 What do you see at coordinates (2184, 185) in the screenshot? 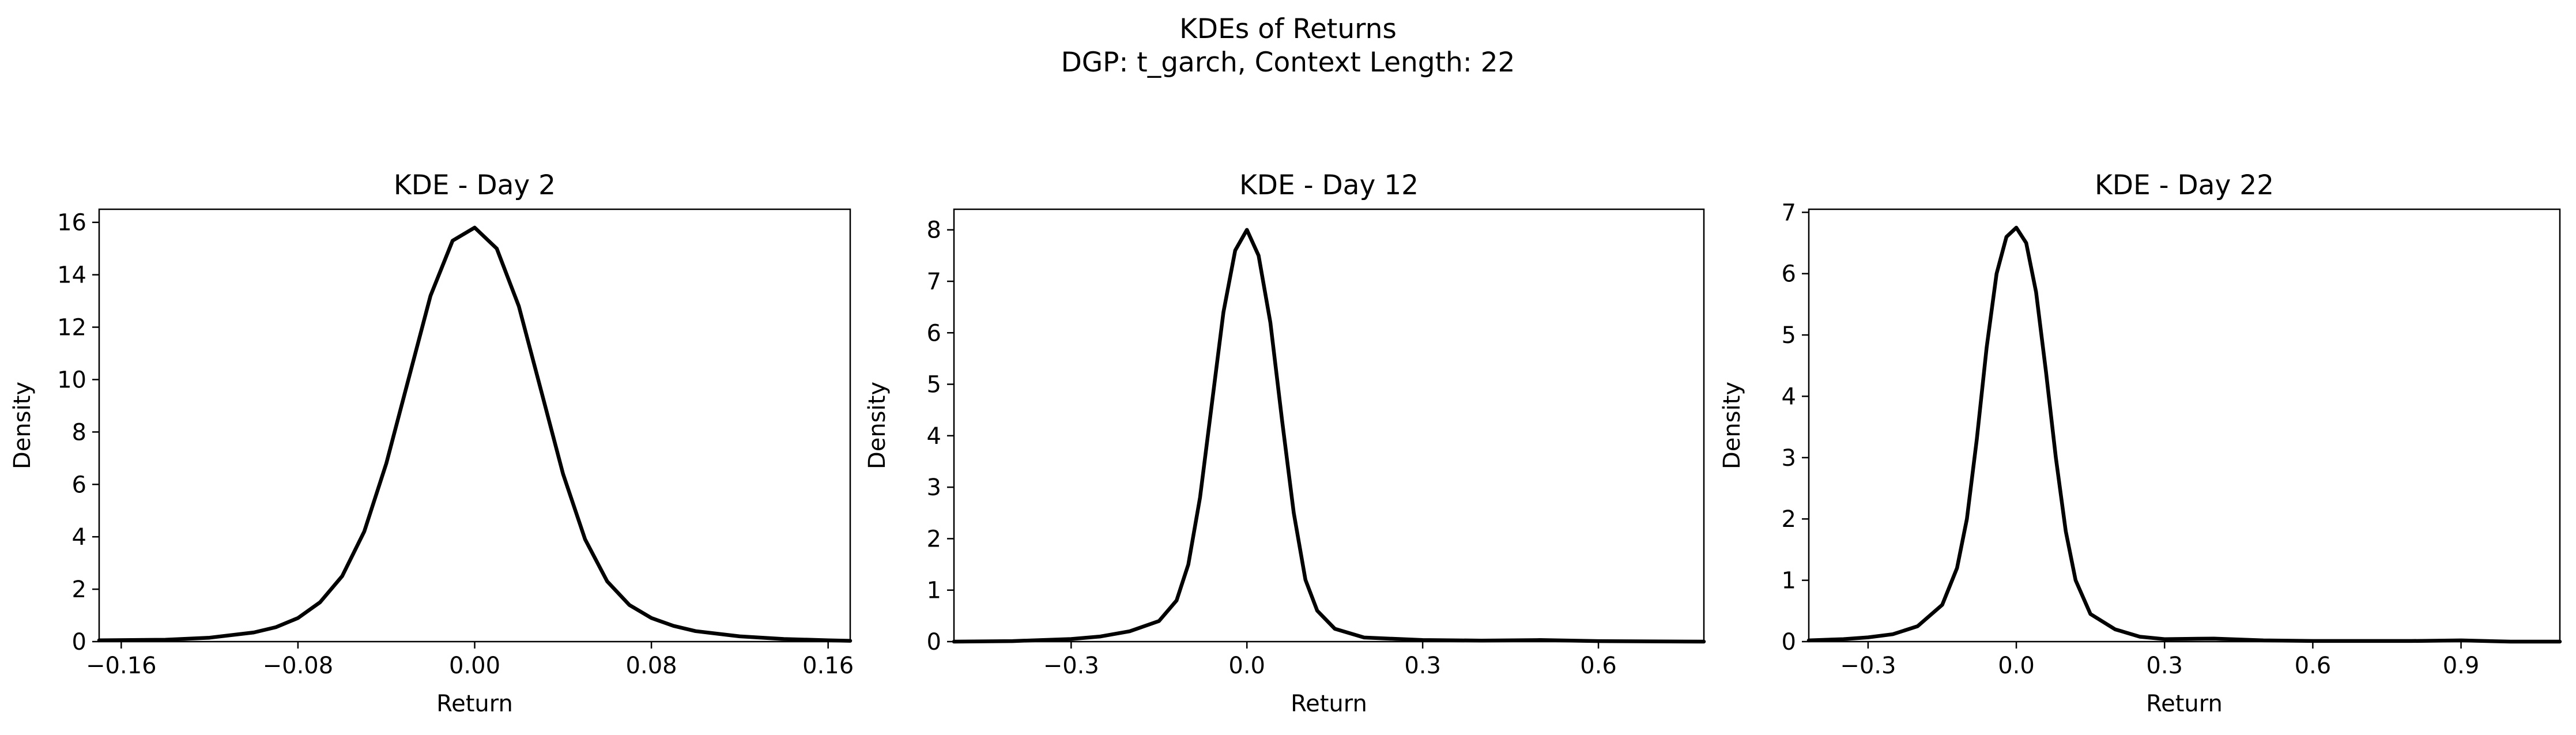
I see `panel-title: KDE - Day 22` at bounding box center [2184, 185].